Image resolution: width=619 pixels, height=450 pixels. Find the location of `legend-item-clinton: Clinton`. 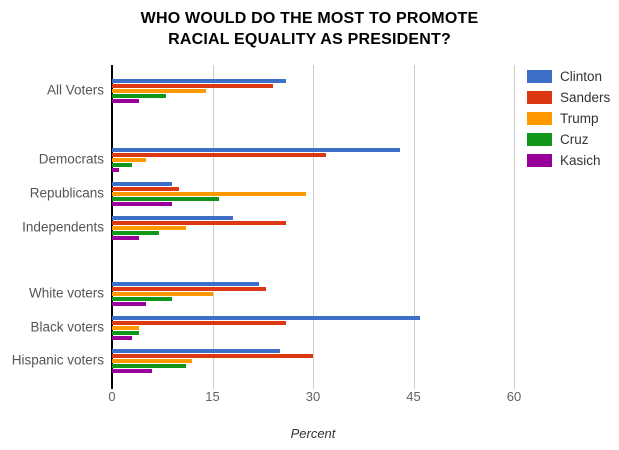

legend-item-clinton: Clinton is located at coordinates (568, 76).